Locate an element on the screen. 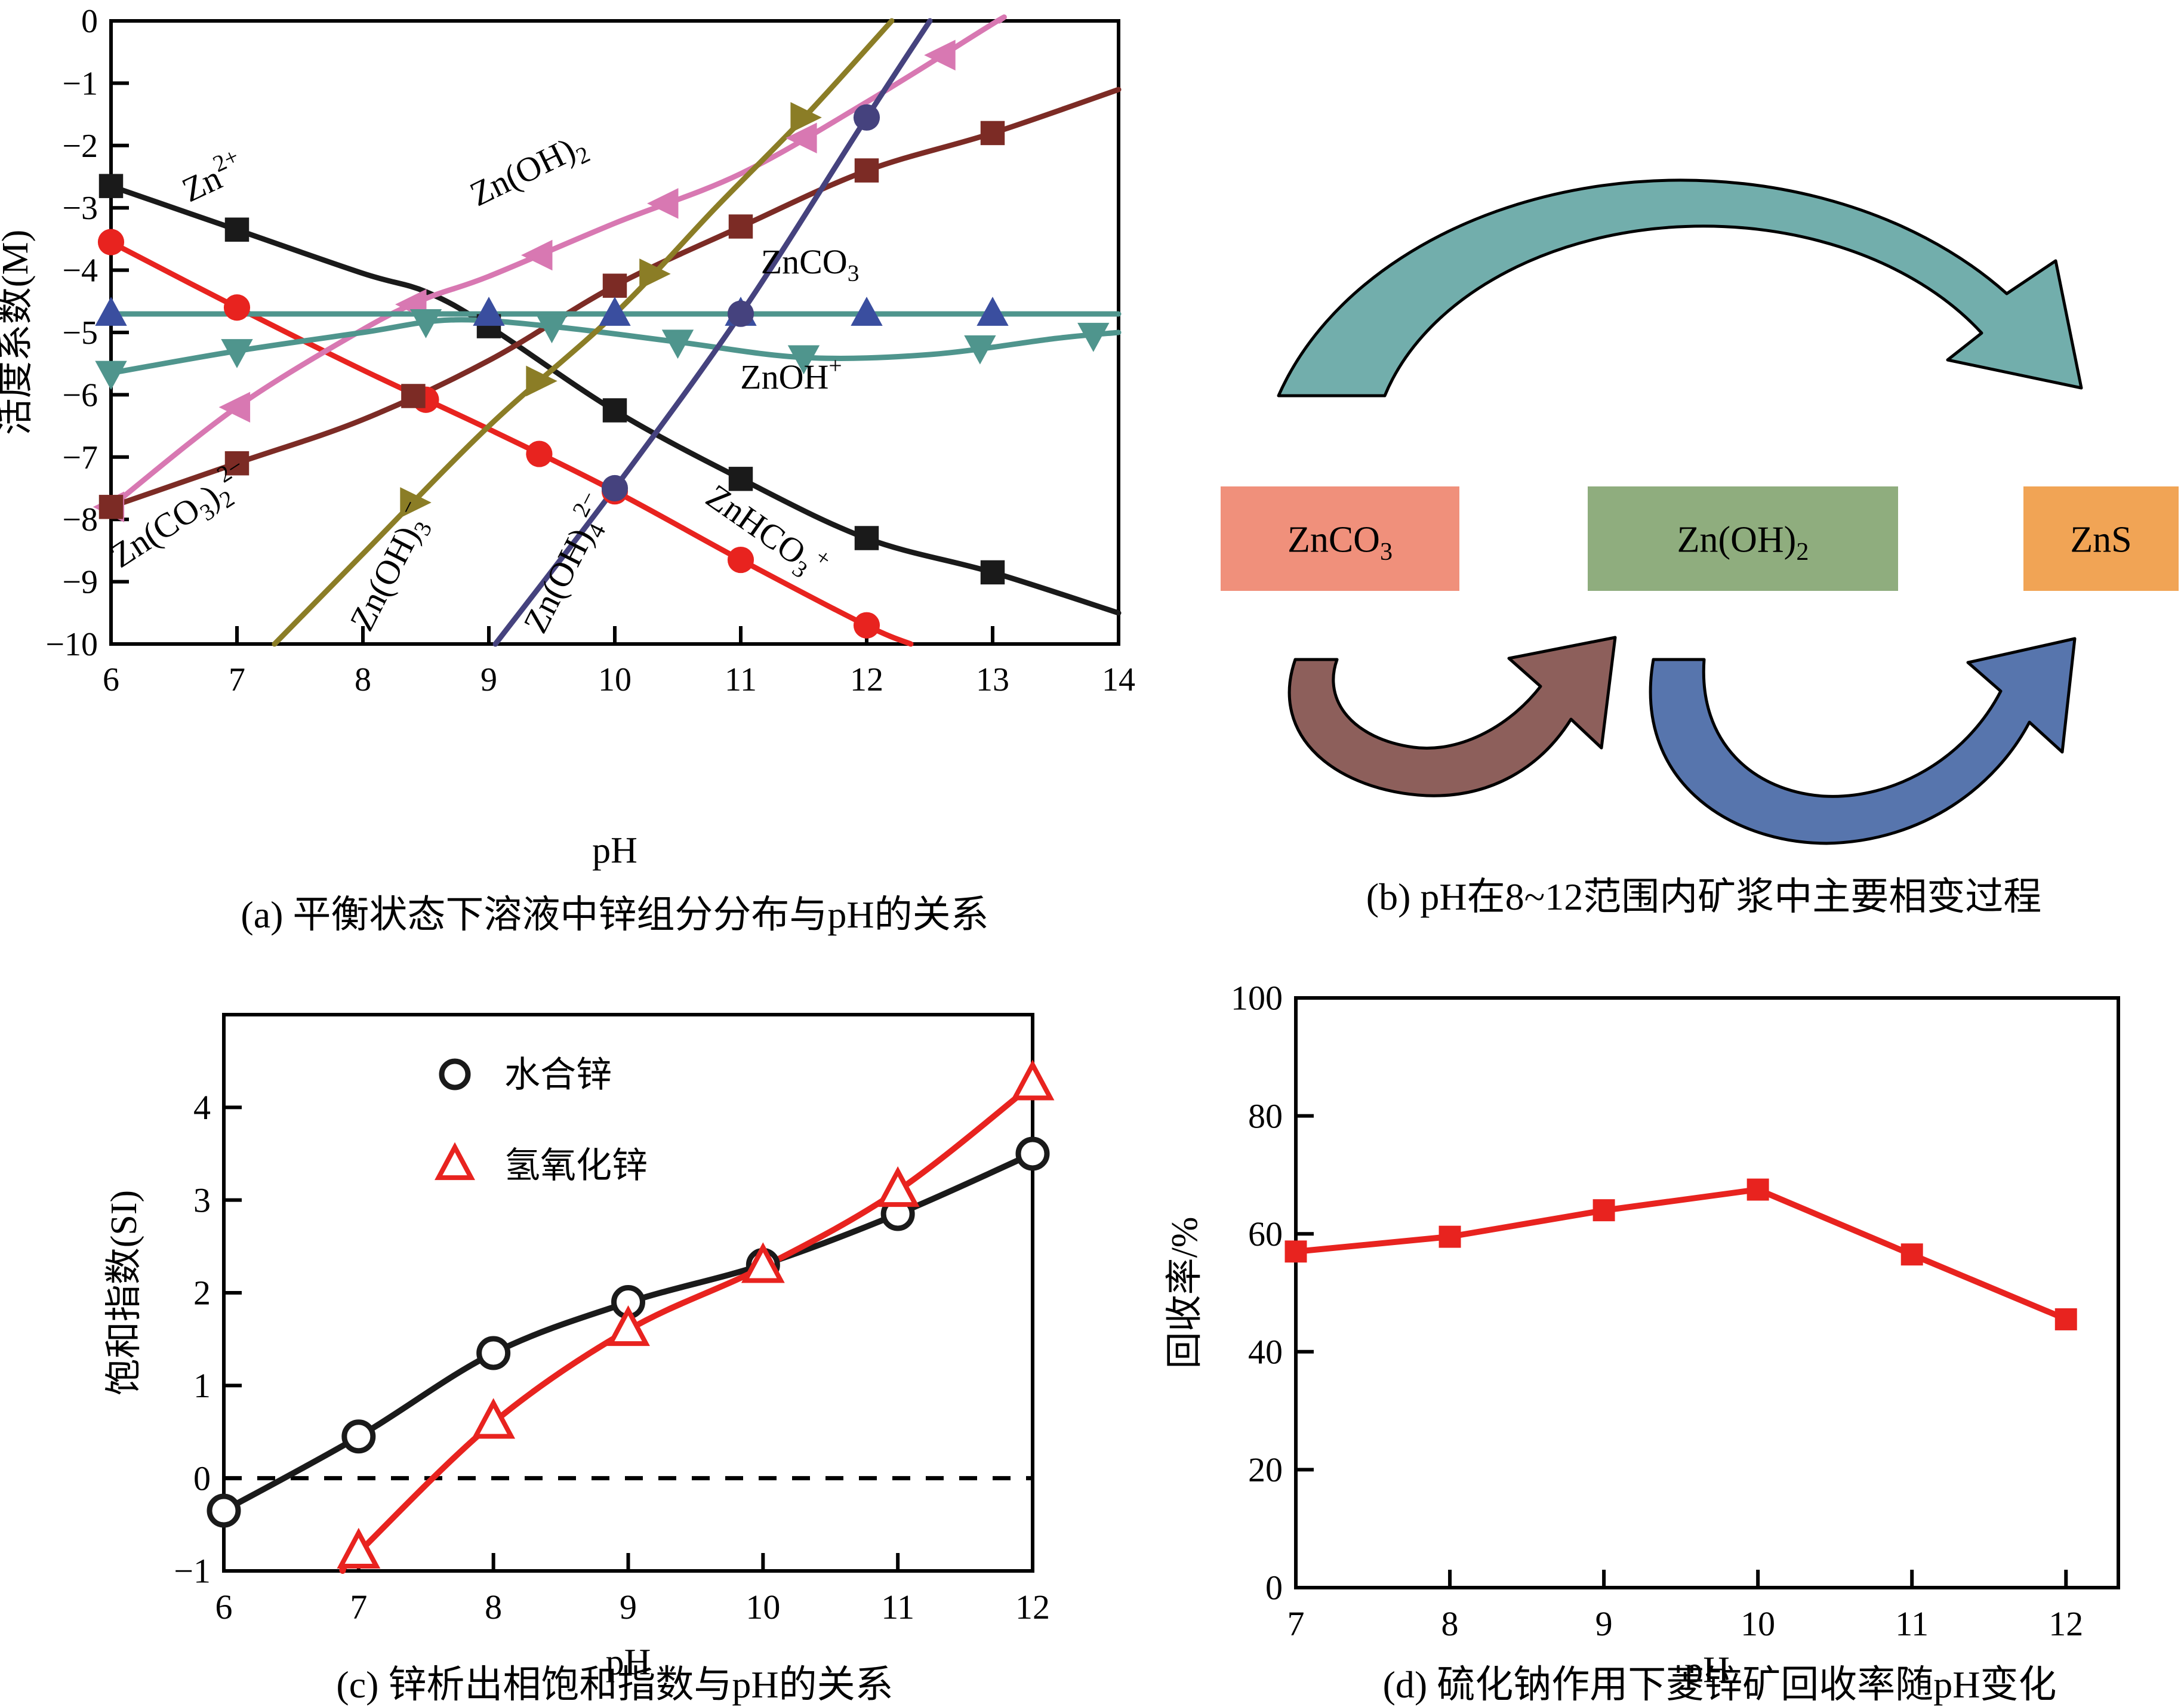  caption-panel-d: (d) 硫化钠作用下菱锌矿回收率随pH变化 is located at coordinates (1720, 1684).